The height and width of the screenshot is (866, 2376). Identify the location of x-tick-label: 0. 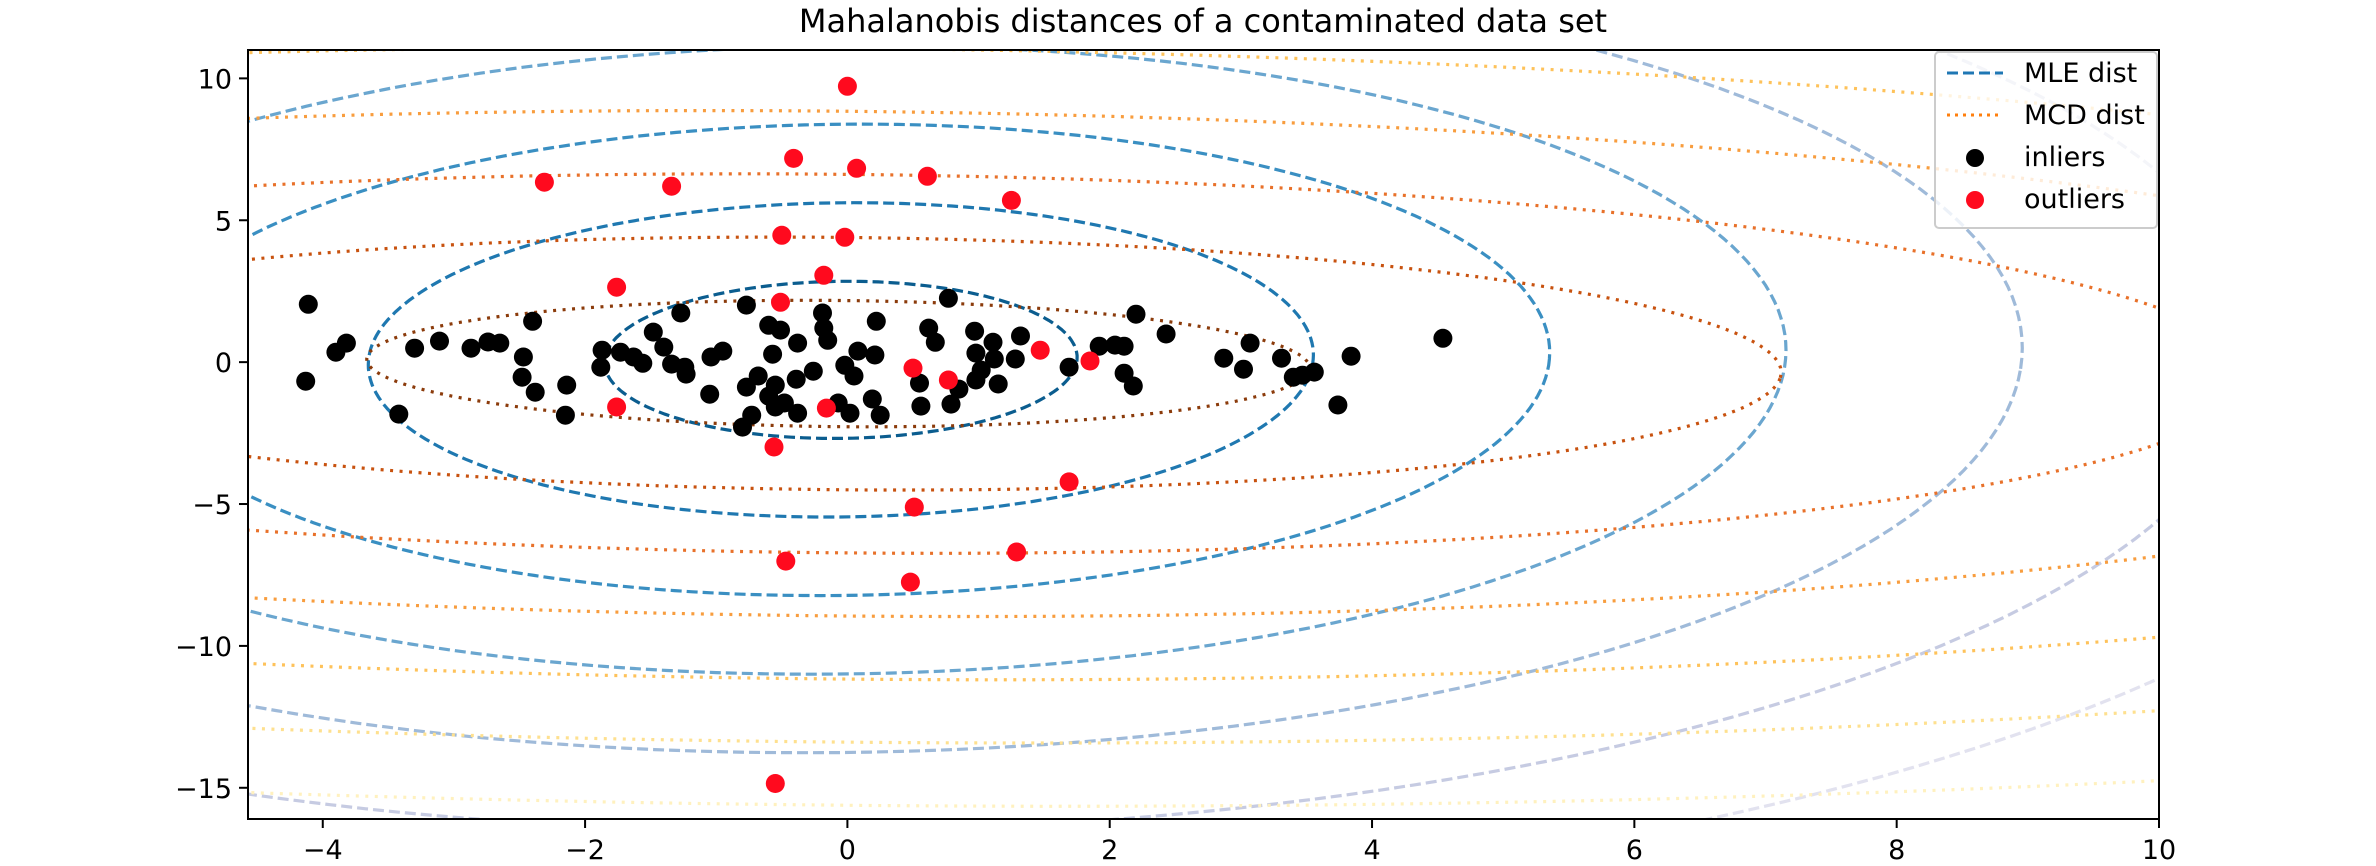
(847, 850).